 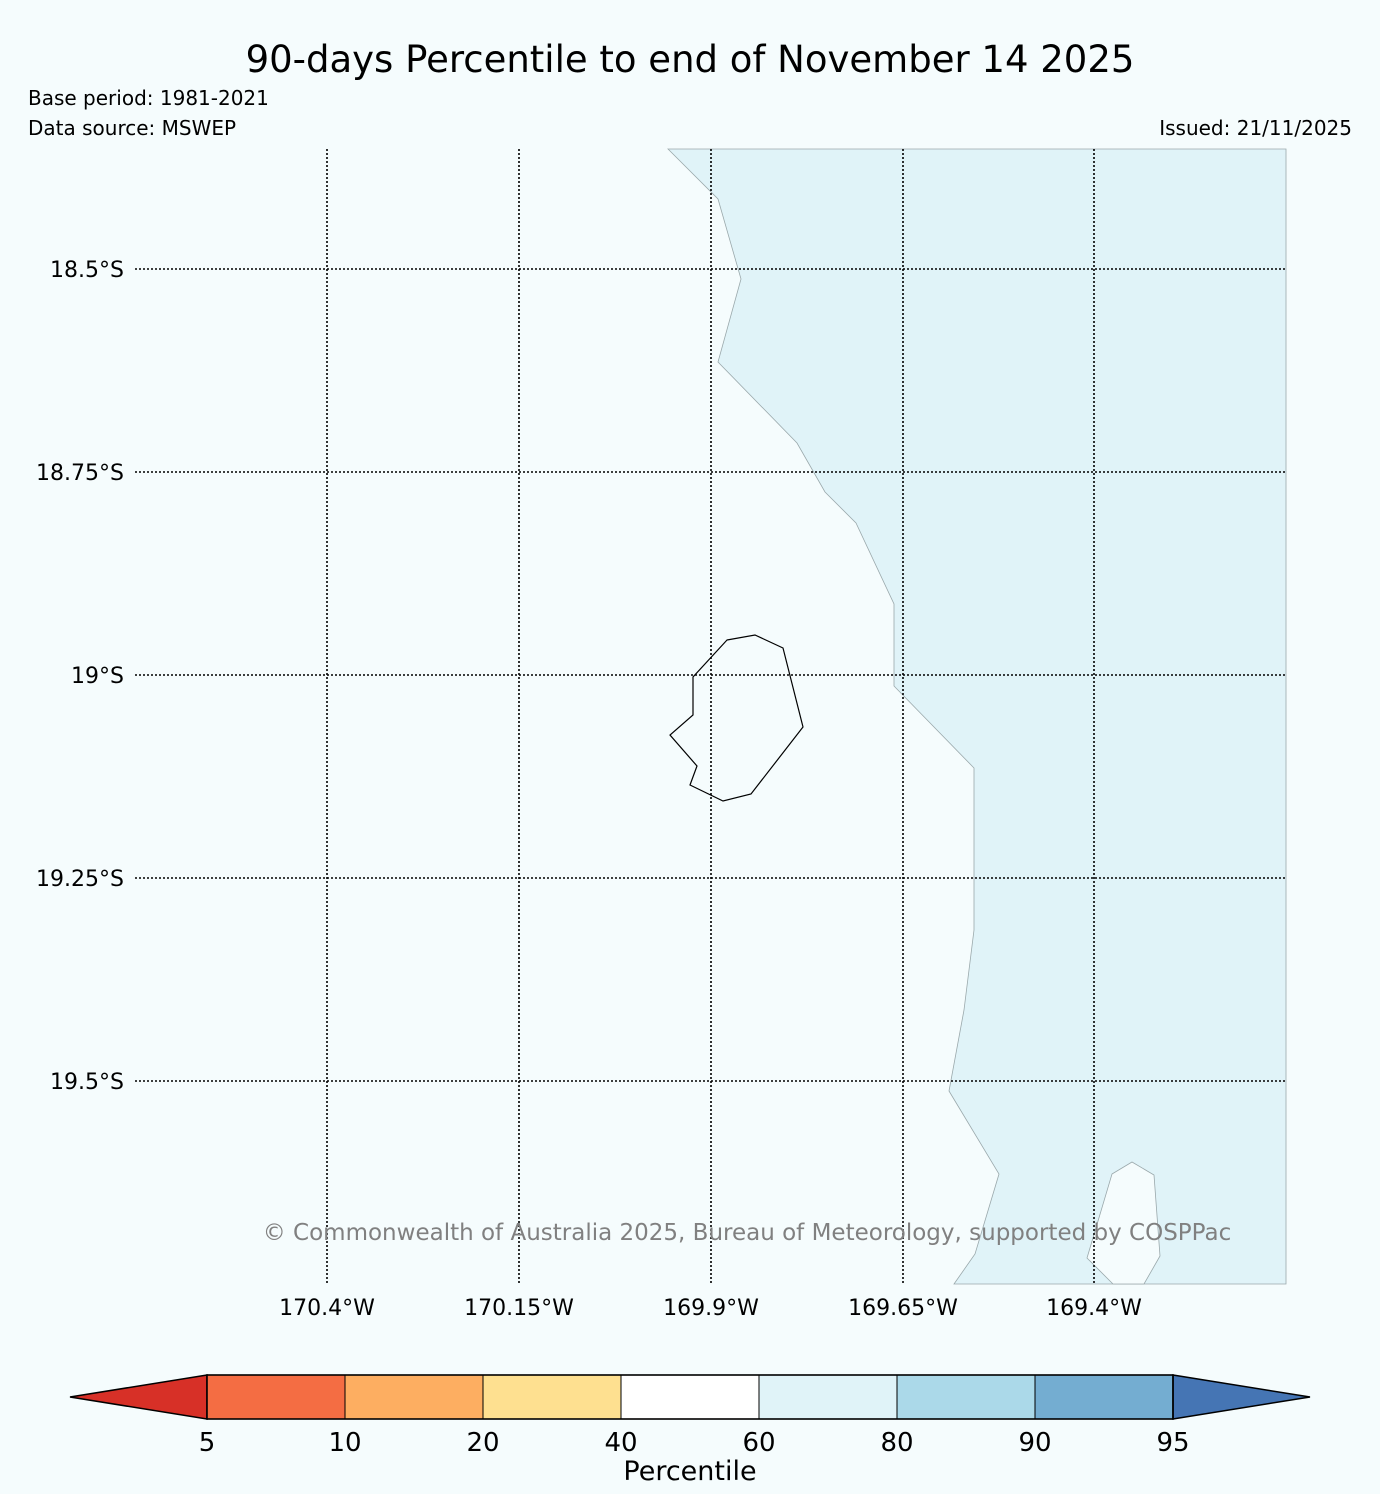 What do you see at coordinates (1172, 1443) in the screenshot?
I see `colorbar-tick-95: 95` at bounding box center [1172, 1443].